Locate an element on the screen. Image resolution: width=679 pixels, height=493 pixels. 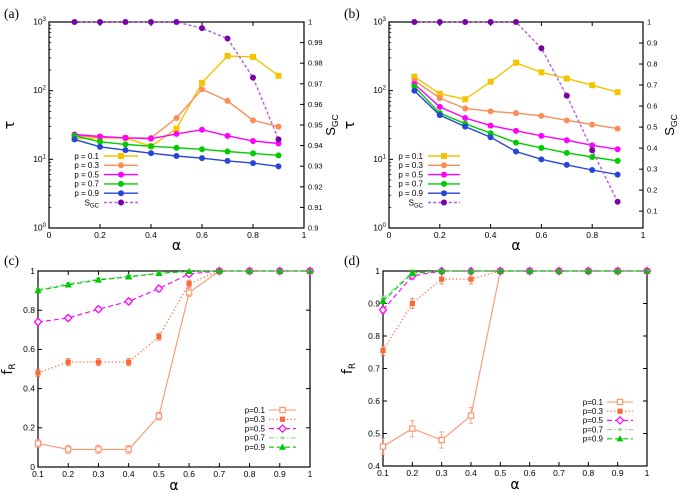
svg-text: 0.95 is located at coordinates (315, 125).